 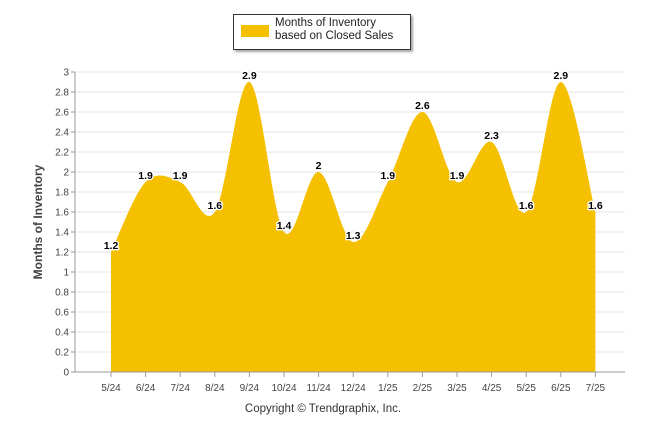 I want to click on copyright-text: Copyright © Trendgraphix, Inc., so click(x=323, y=409).